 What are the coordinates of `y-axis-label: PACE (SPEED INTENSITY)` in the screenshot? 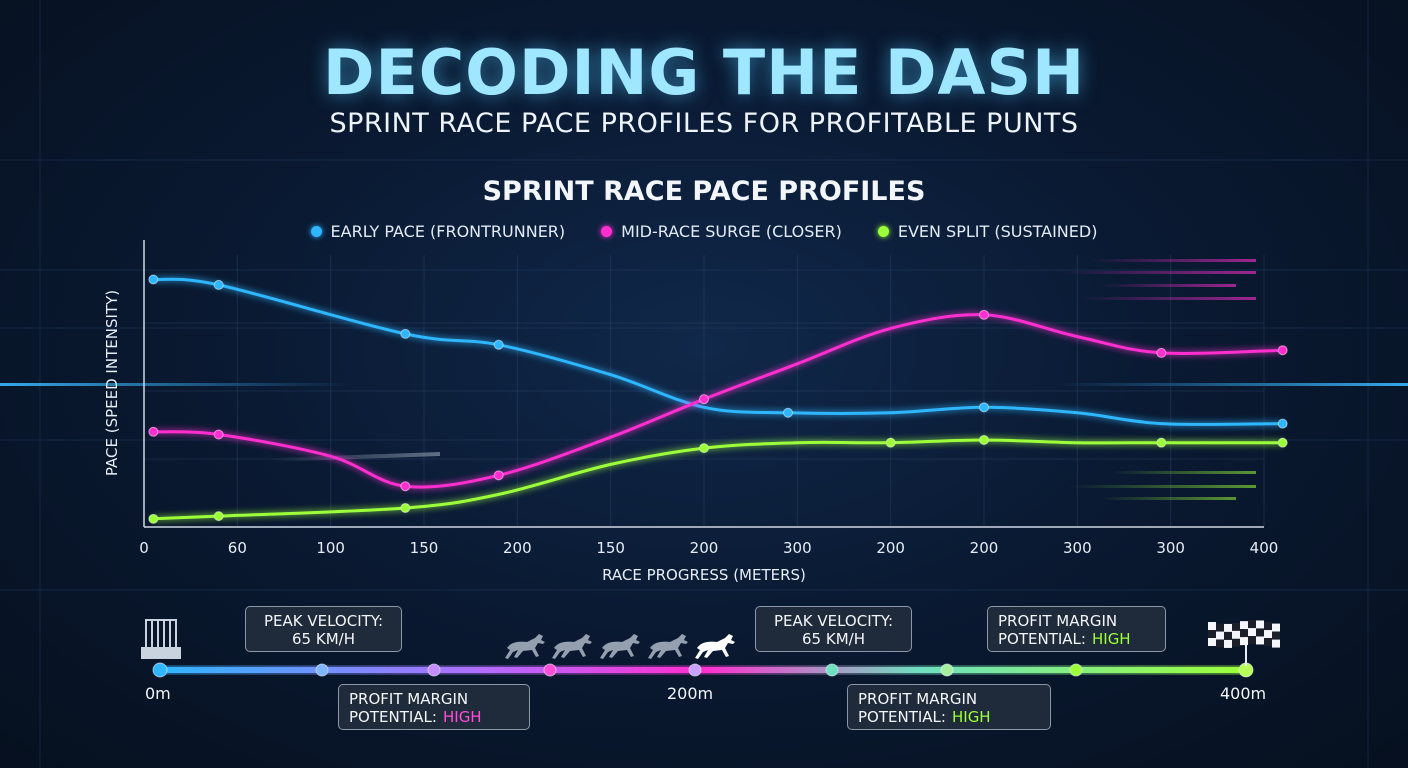 It's located at (112, 383).